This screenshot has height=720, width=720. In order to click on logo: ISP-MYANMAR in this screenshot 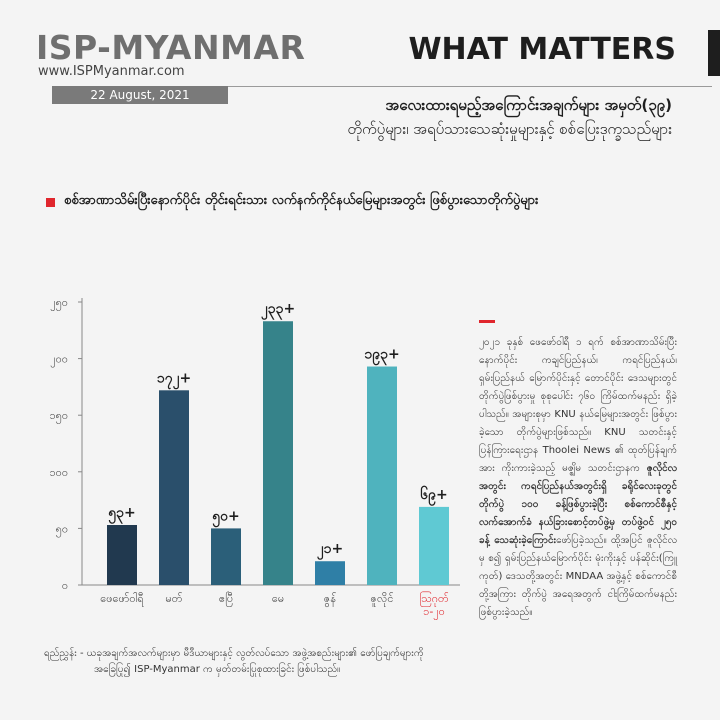, I will do `click(171, 47)`.